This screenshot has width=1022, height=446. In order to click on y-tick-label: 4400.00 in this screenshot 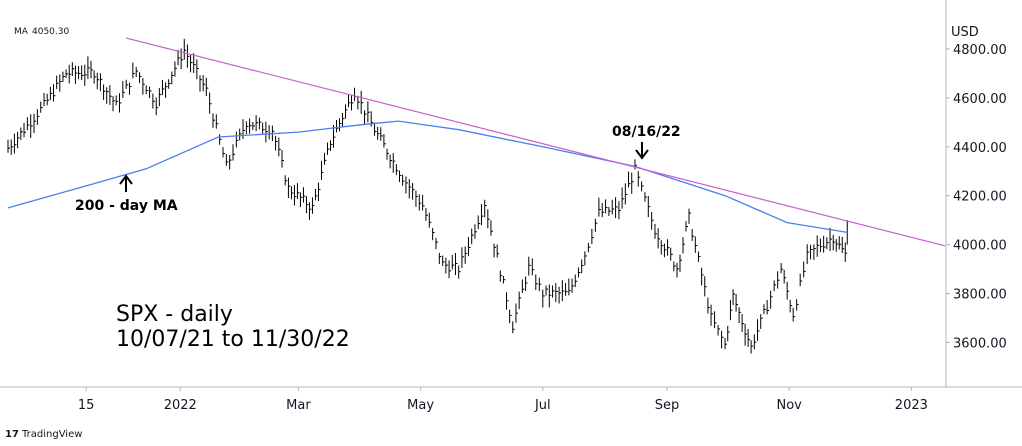, I will do `click(980, 148)`.